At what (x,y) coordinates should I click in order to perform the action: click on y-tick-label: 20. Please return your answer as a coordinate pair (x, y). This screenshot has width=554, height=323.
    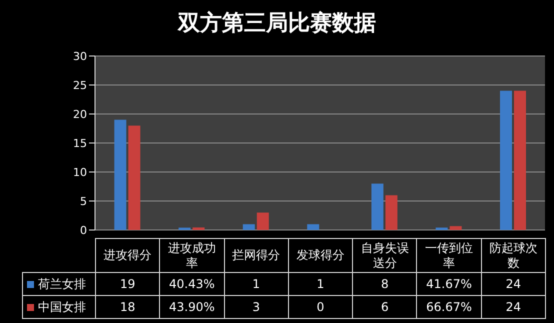
    Looking at the image, I should click on (80, 114).